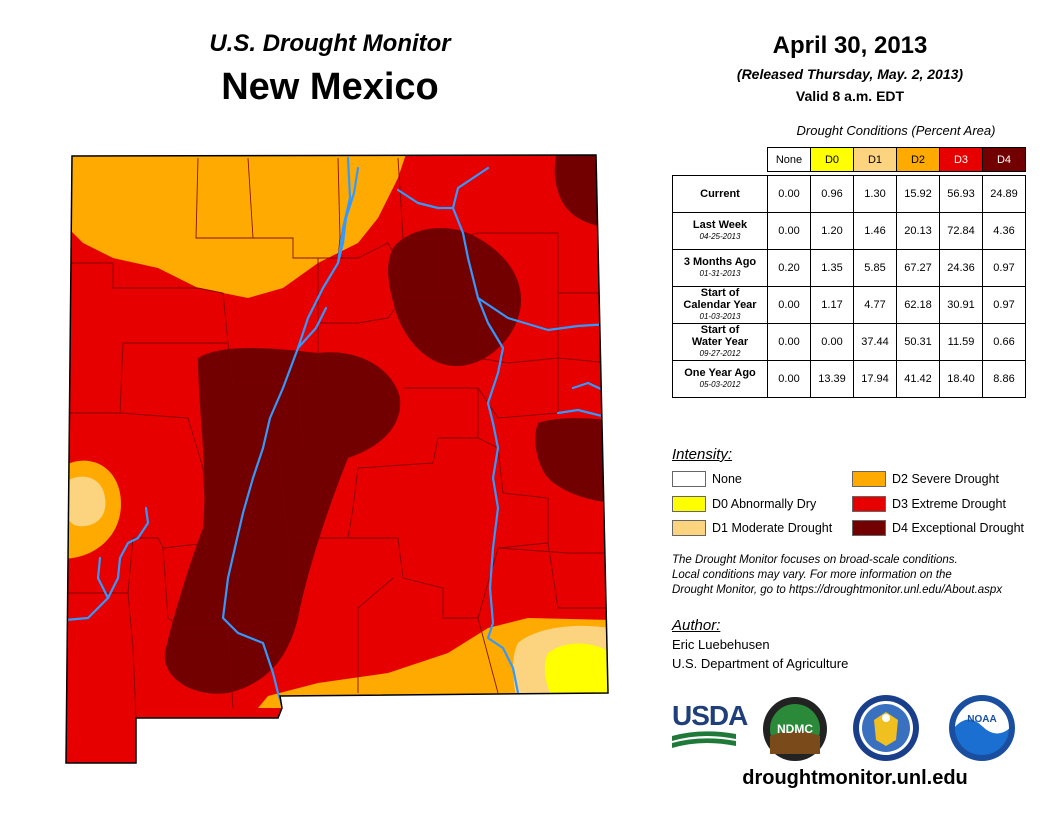  I want to click on legend-item-none: None, so click(707, 479).